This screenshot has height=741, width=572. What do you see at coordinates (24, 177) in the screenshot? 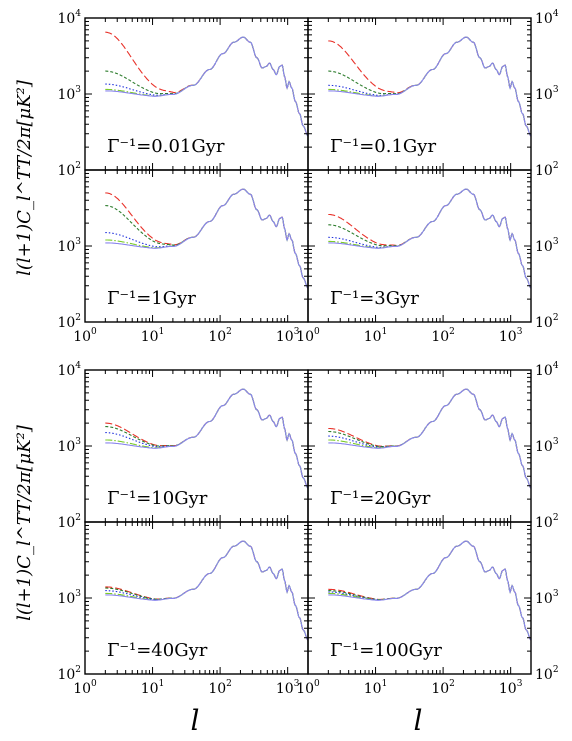
I see `y-axis-label-top: l(l+1)C_l^TT/2π[μK²]` at bounding box center [24, 177].